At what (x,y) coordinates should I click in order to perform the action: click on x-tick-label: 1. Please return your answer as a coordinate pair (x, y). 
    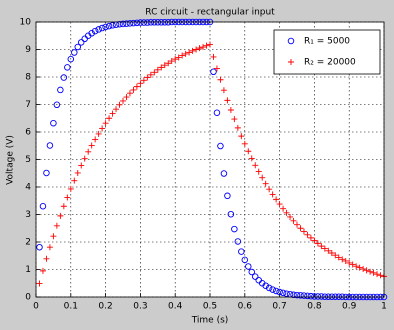
    Looking at the image, I should click on (384, 307).